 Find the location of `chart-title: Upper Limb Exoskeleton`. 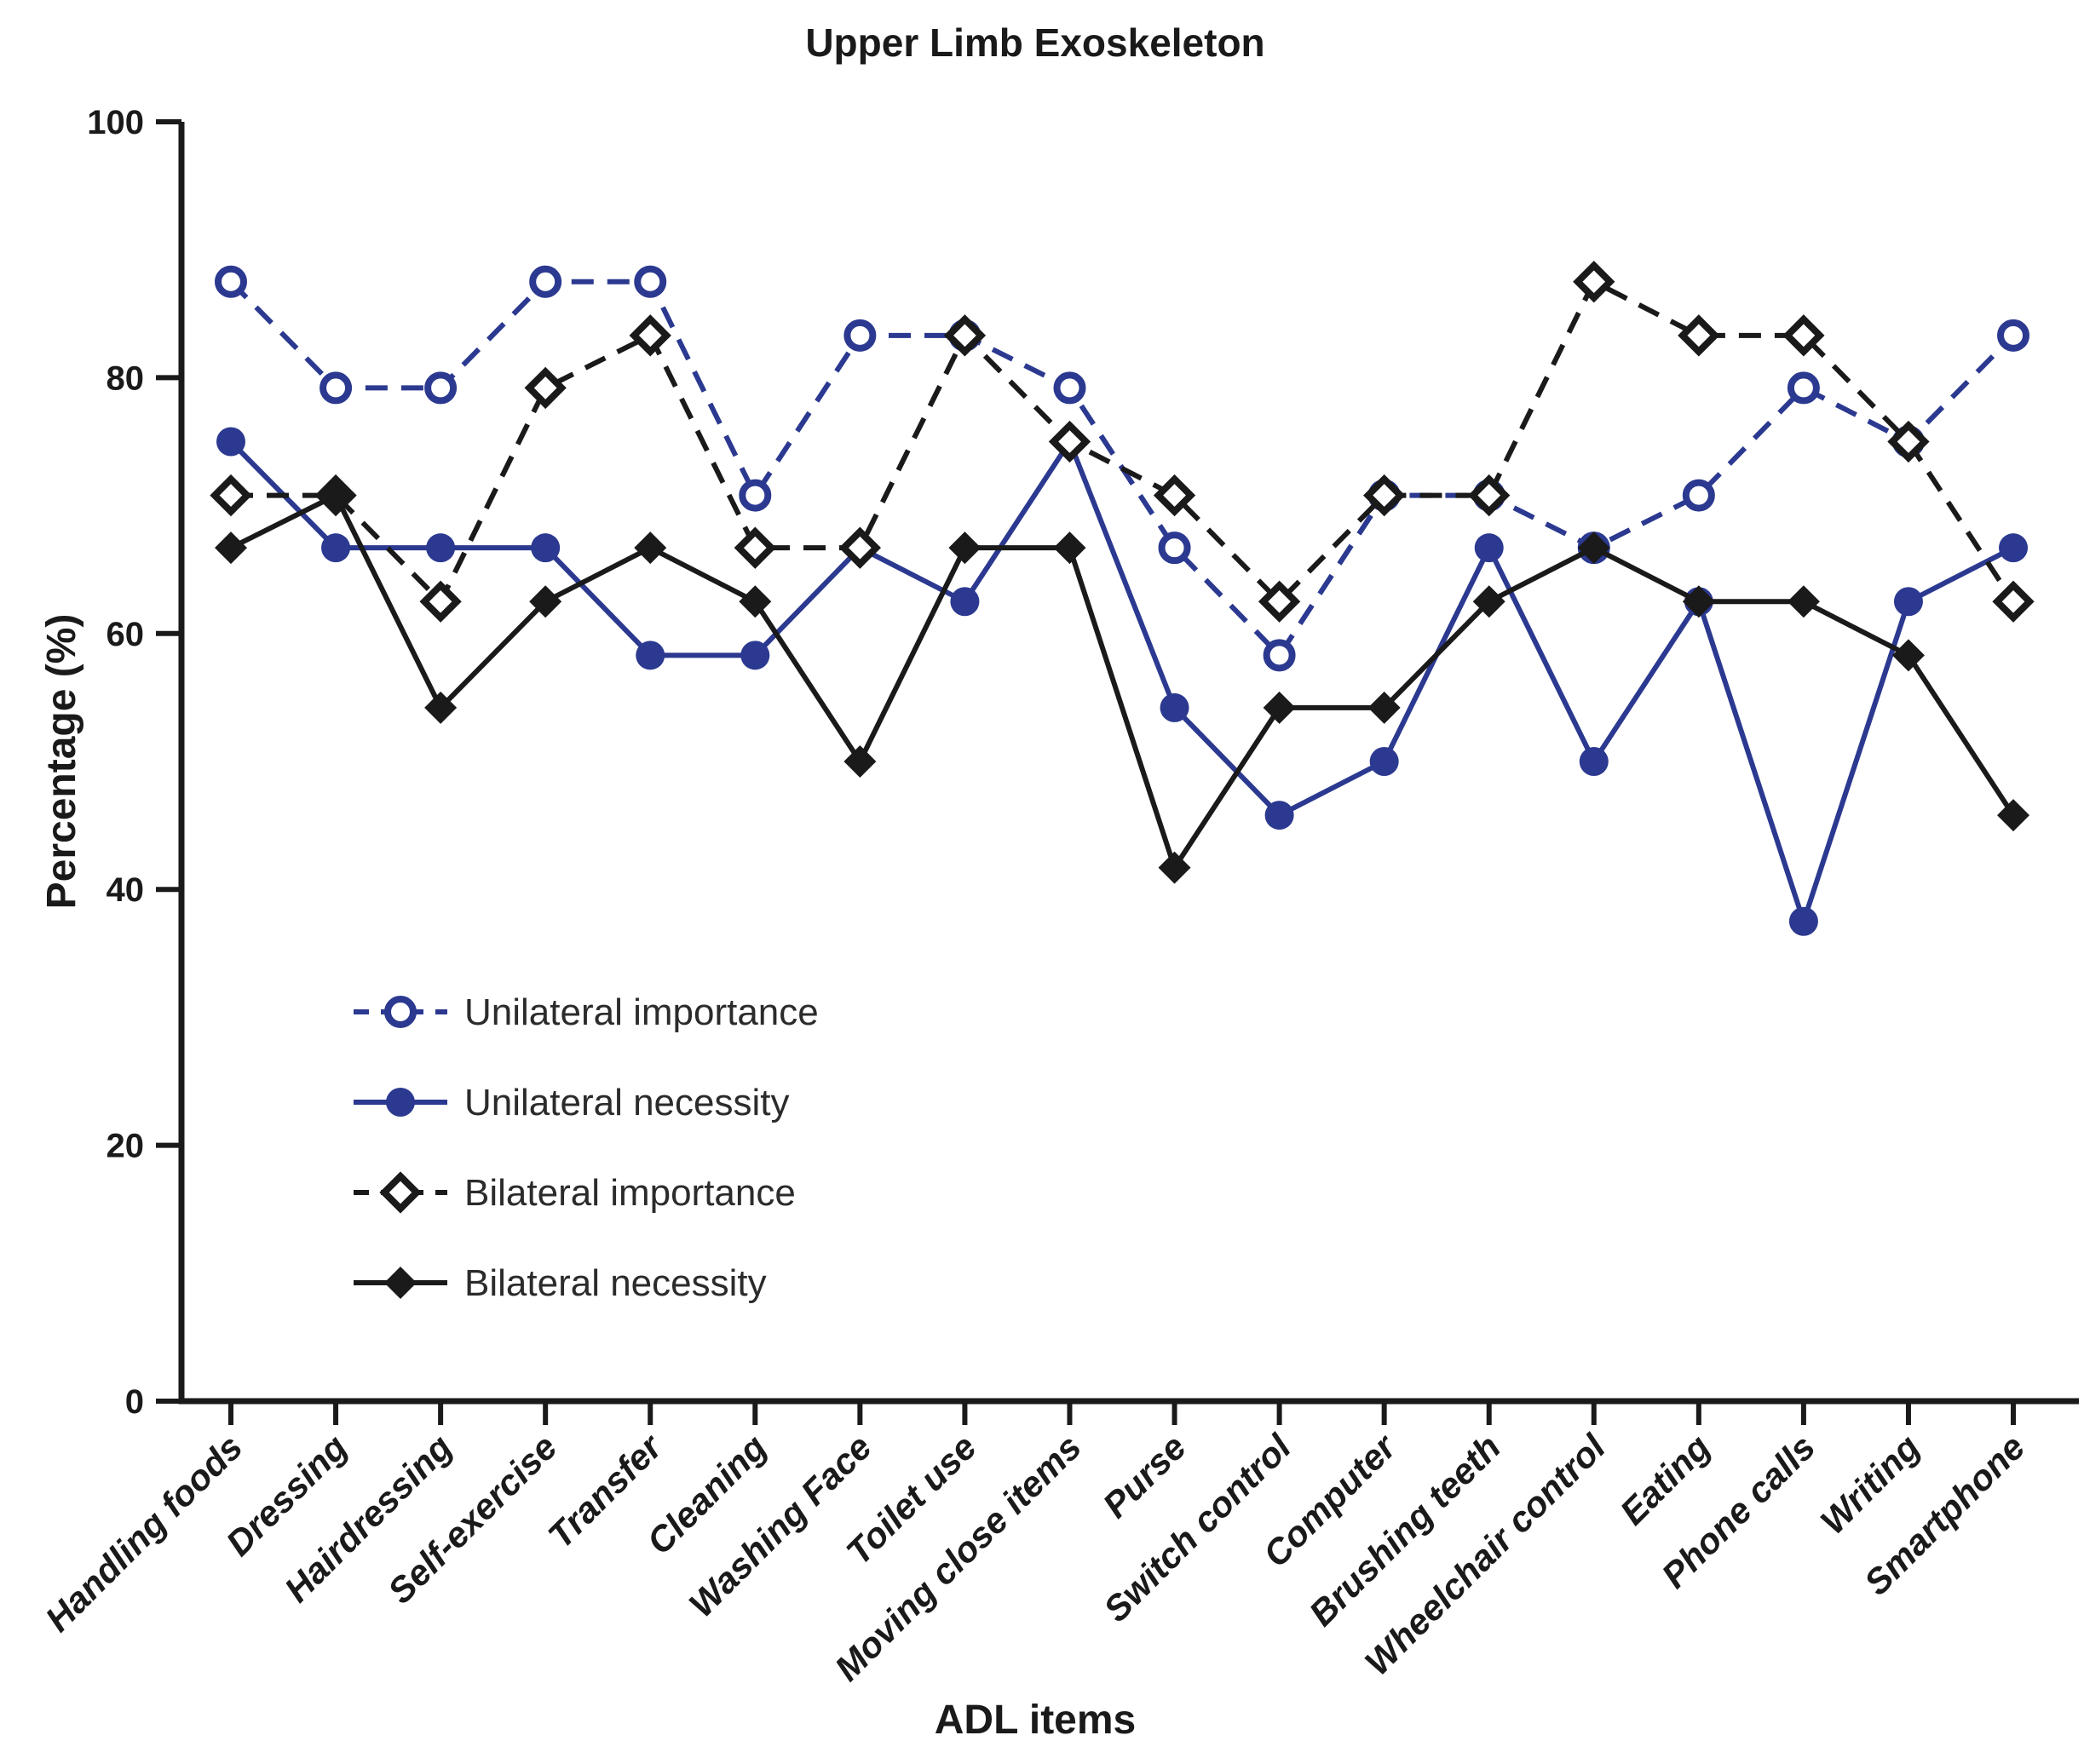

chart-title: Upper Limb Exoskeleton is located at coordinates (1034, 42).